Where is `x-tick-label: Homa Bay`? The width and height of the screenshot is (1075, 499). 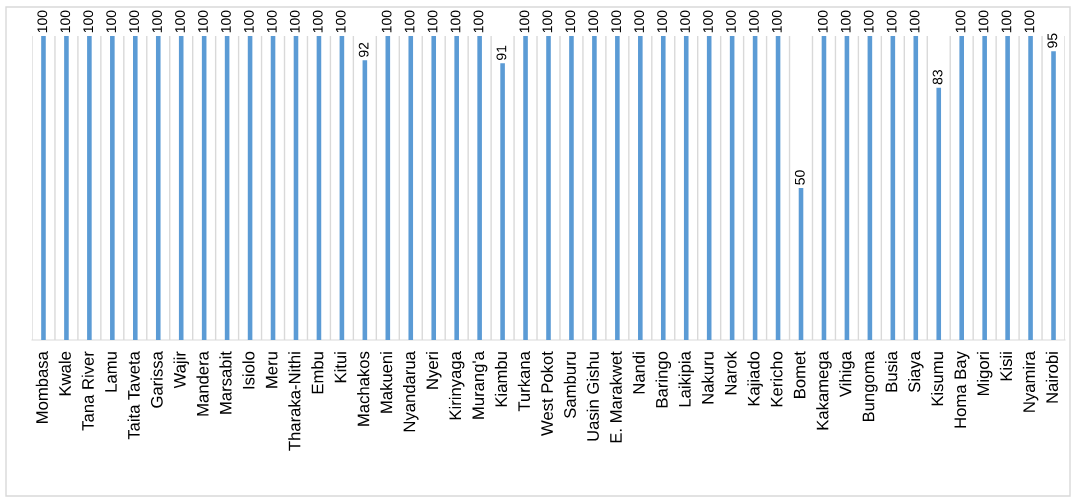
x-tick-label: Homa Bay is located at coordinates (962, 389).